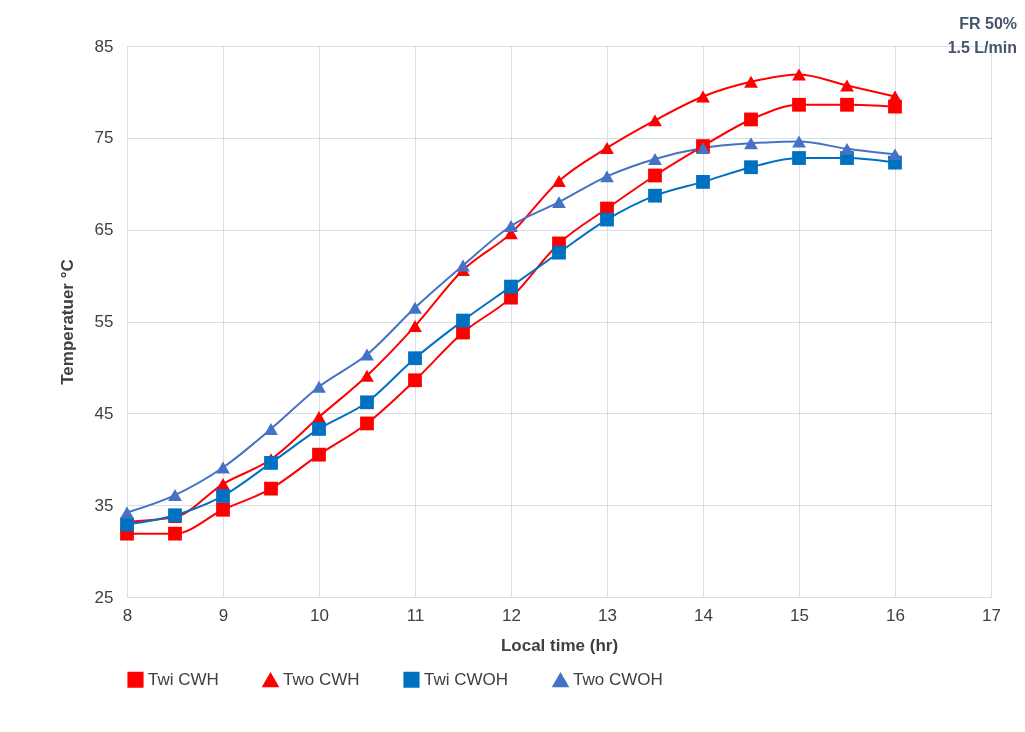 The width and height of the screenshot is (1025, 732). I want to click on annotation: 1.5 L/min, so click(982, 47).